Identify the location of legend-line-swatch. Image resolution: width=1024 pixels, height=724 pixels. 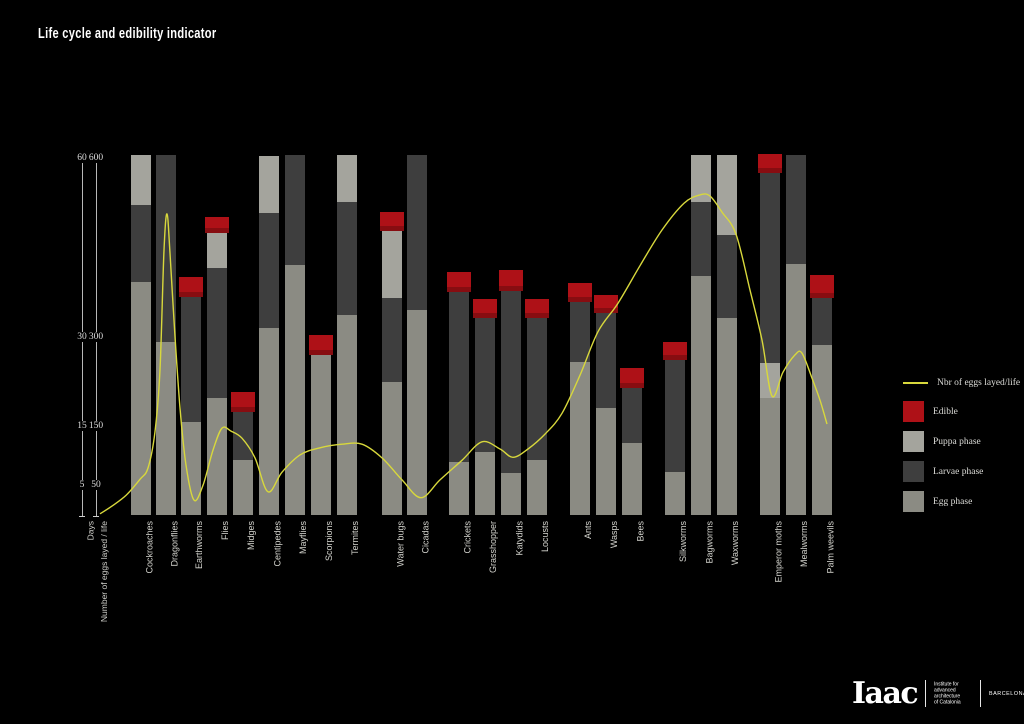
(915, 382).